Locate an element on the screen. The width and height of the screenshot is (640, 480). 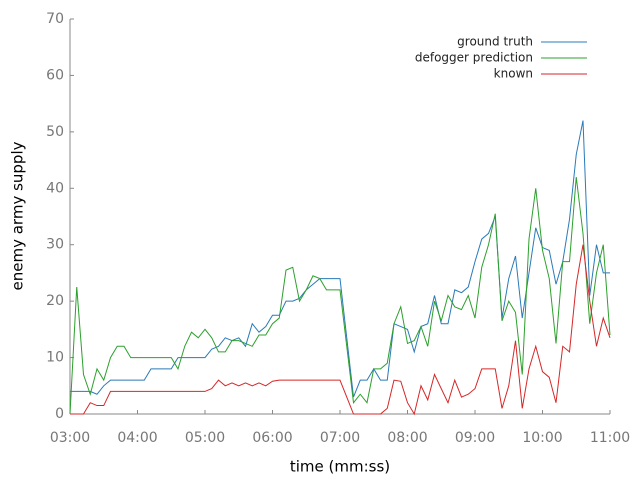
y-tick-label: 60 is located at coordinates (55, 75).